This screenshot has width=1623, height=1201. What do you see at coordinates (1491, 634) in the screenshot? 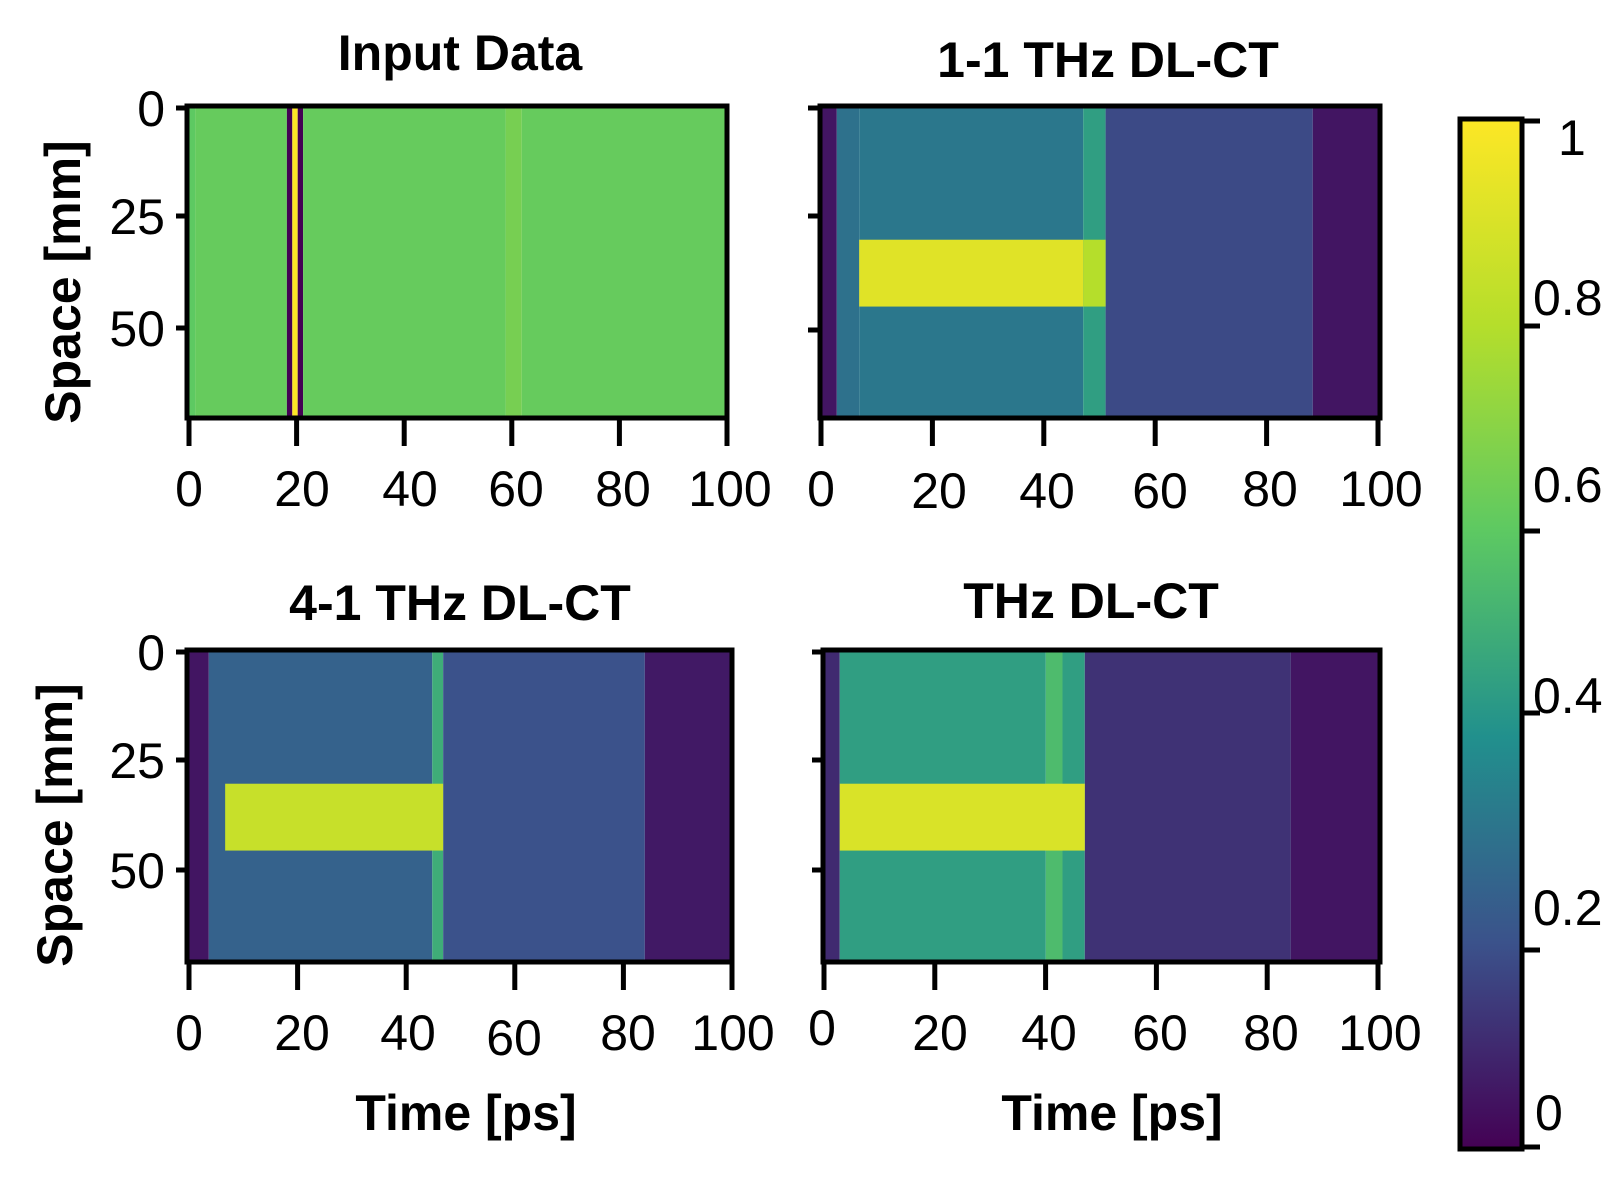
I see `colorbar-gradient` at bounding box center [1491, 634].